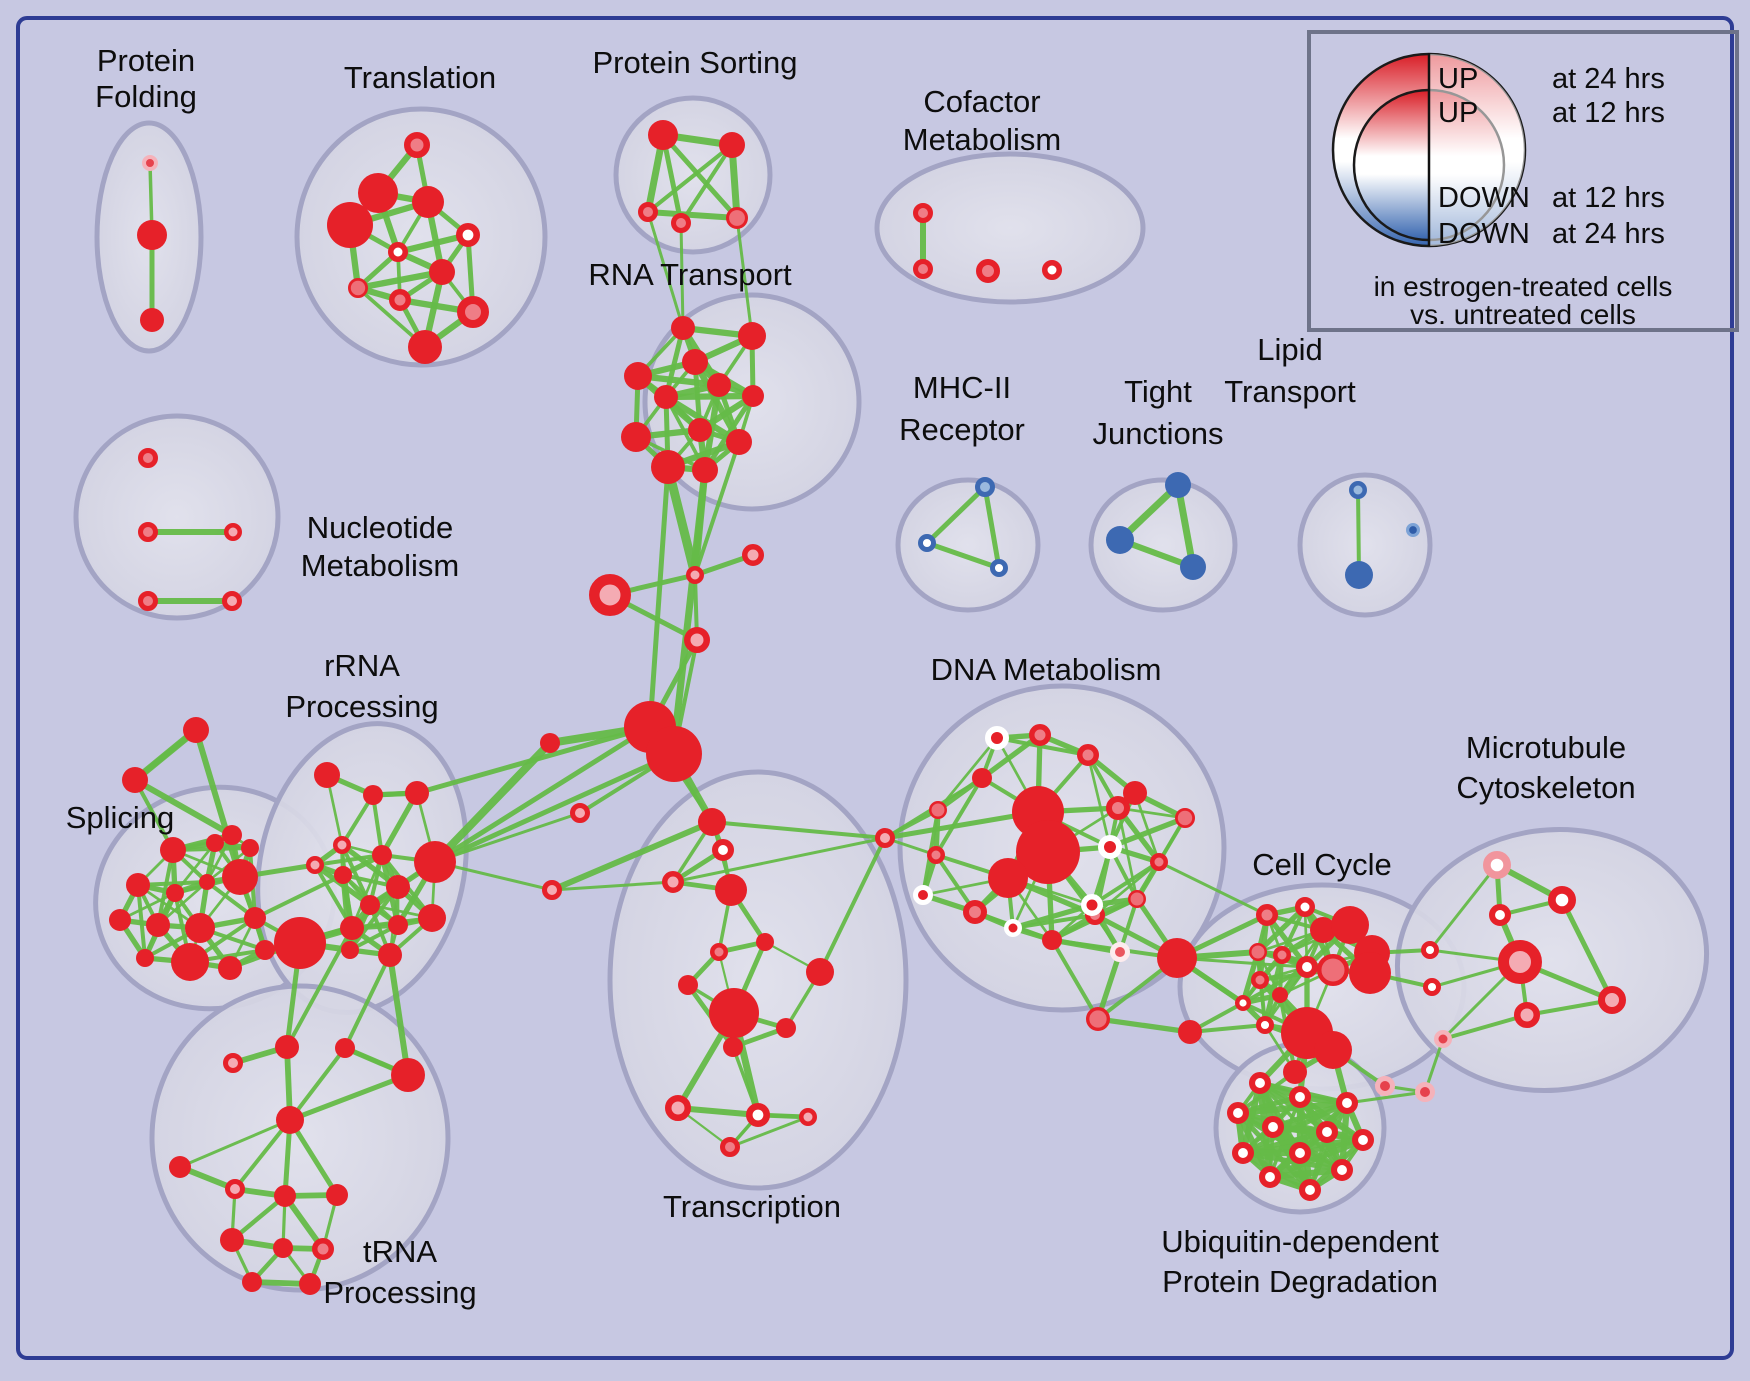 The height and width of the screenshot is (1381, 1750). I want to click on legend-direction-2: DOWN, so click(1484, 198).